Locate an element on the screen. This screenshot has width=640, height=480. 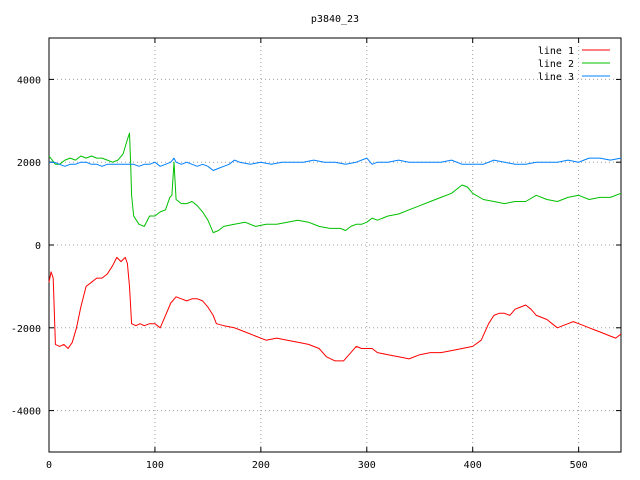
x-tick-label: 0 is located at coordinates (49, 465).